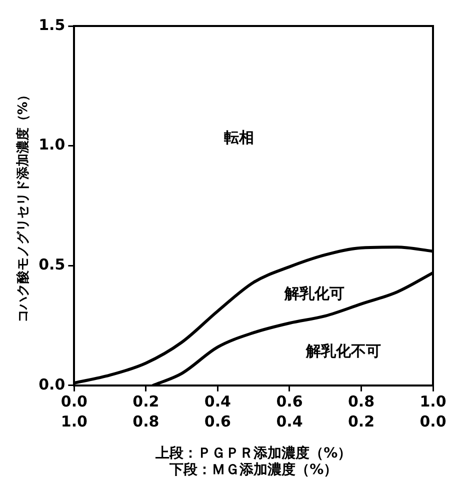 This screenshot has width=463, height=491. I want to click on annotation: 解乳化不可, so click(342, 351).